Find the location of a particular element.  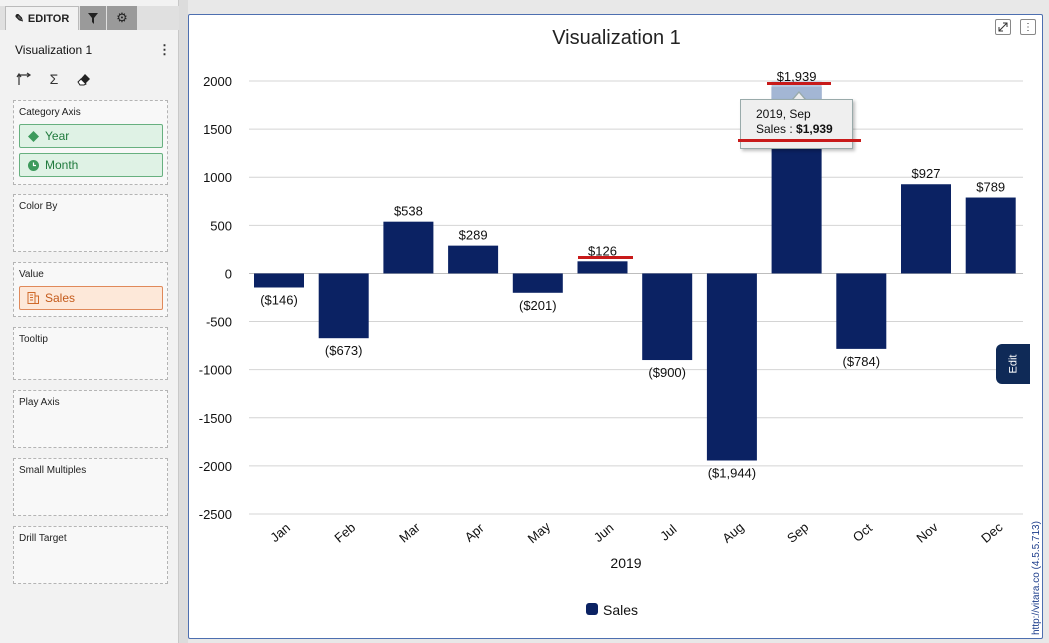

tab-editor: ✎ EDITOR is located at coordinates (42, 18).